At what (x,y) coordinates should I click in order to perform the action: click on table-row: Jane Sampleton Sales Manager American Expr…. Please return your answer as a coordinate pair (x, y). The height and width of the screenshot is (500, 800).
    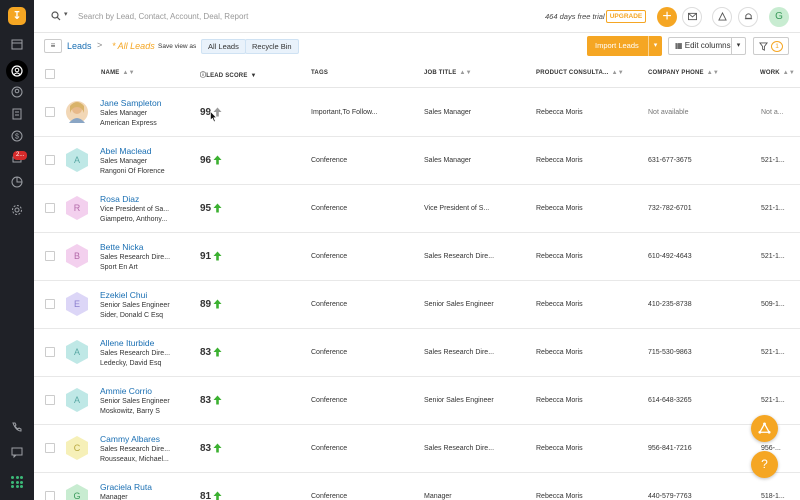
    Looking at the image, I should click on (417, 113).